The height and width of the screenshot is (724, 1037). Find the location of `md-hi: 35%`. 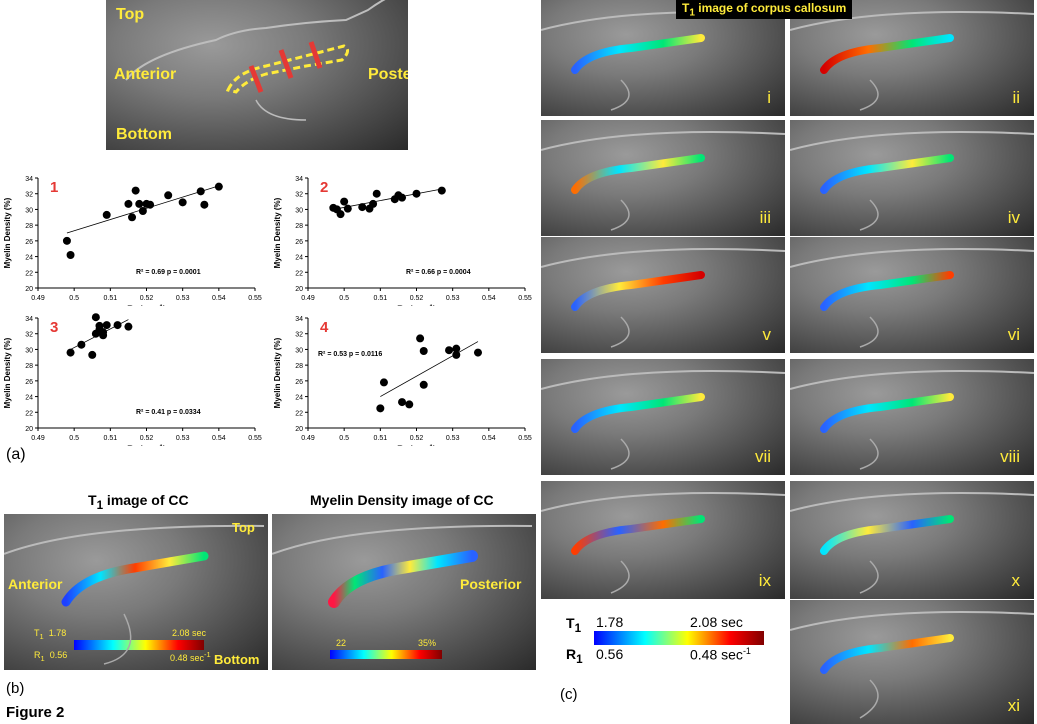

md-hi: 35% is located at coordinates (427, 643).